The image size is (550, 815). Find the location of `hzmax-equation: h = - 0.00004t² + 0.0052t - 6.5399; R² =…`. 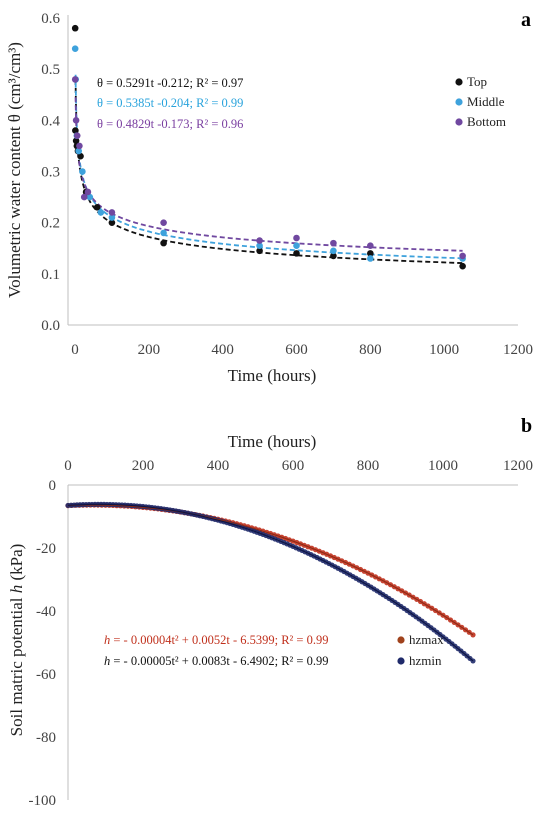

hzmax-equation: h = - 0.00004t² + 0.0052t - 6.5399; R² =… is located at coordinates (216, 640).